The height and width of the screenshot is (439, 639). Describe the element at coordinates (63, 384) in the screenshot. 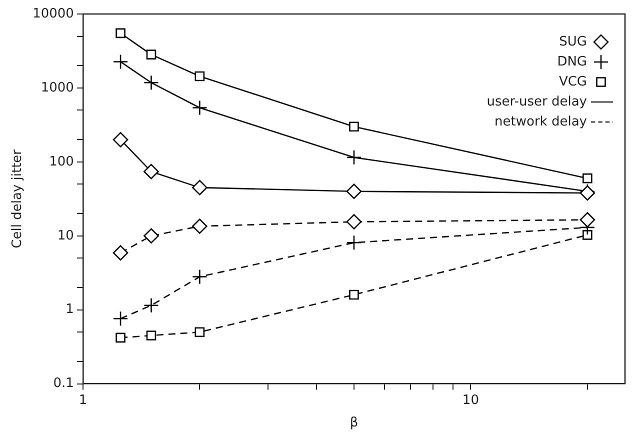

I see `y-tick-label: 0.1` at that location.